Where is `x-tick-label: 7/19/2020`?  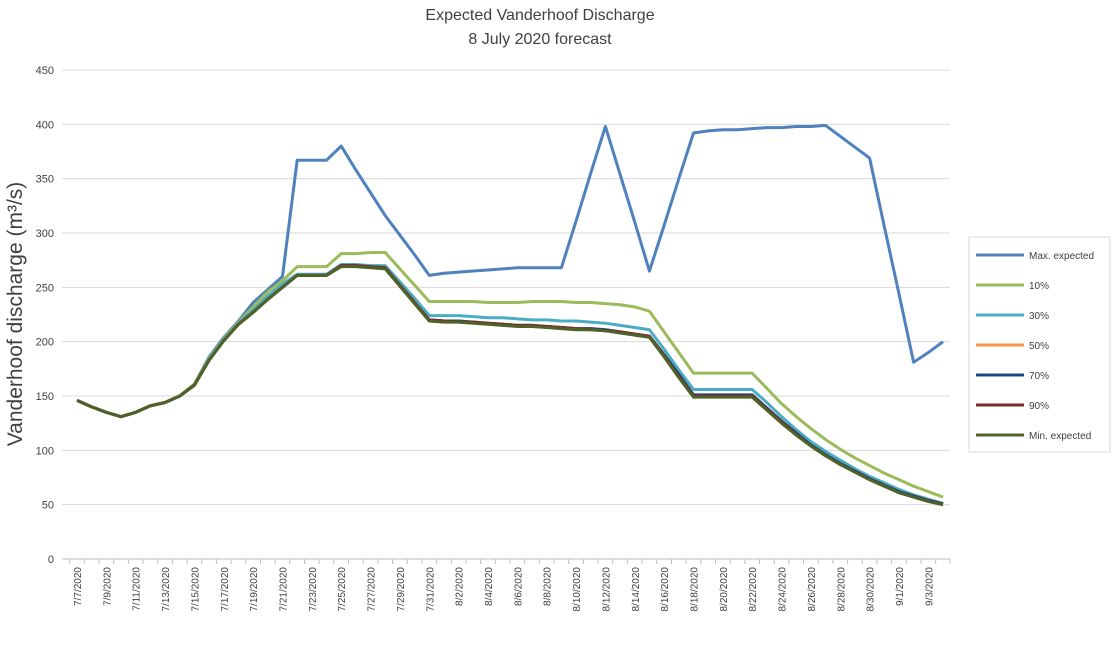 x-tick-label: 7/19/2020 is located at coordinates (254, 589).